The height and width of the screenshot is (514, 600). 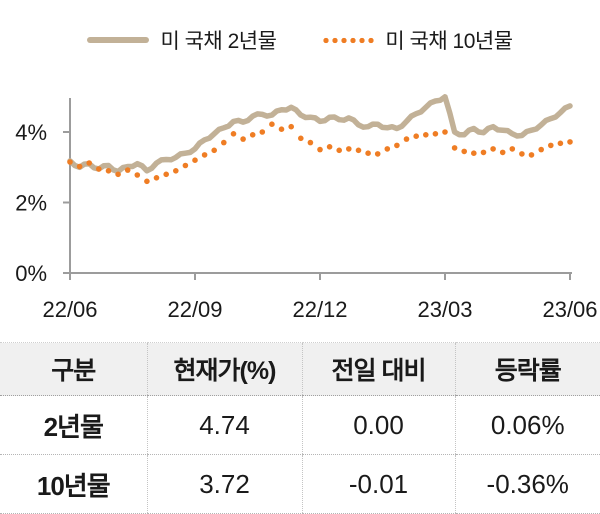 I want to click on svg-text: 0%, so click(x=31, y=273).